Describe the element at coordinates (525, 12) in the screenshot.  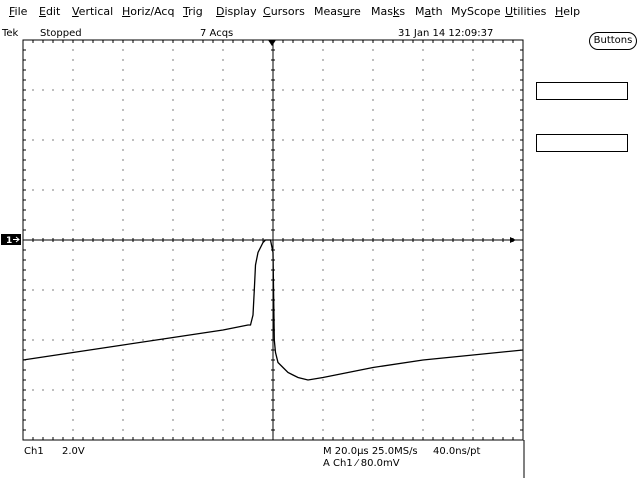
I see `menu-item: Utilities` at that location.